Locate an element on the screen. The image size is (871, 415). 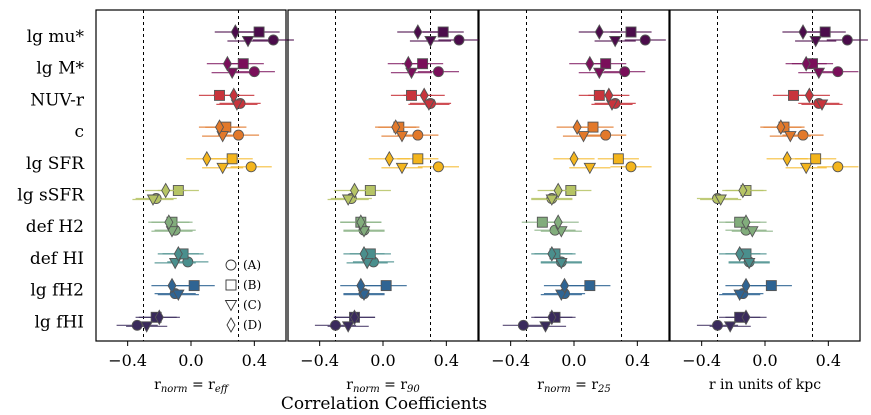
ylabel-6: def H2 is located at coordinates (55, 227).